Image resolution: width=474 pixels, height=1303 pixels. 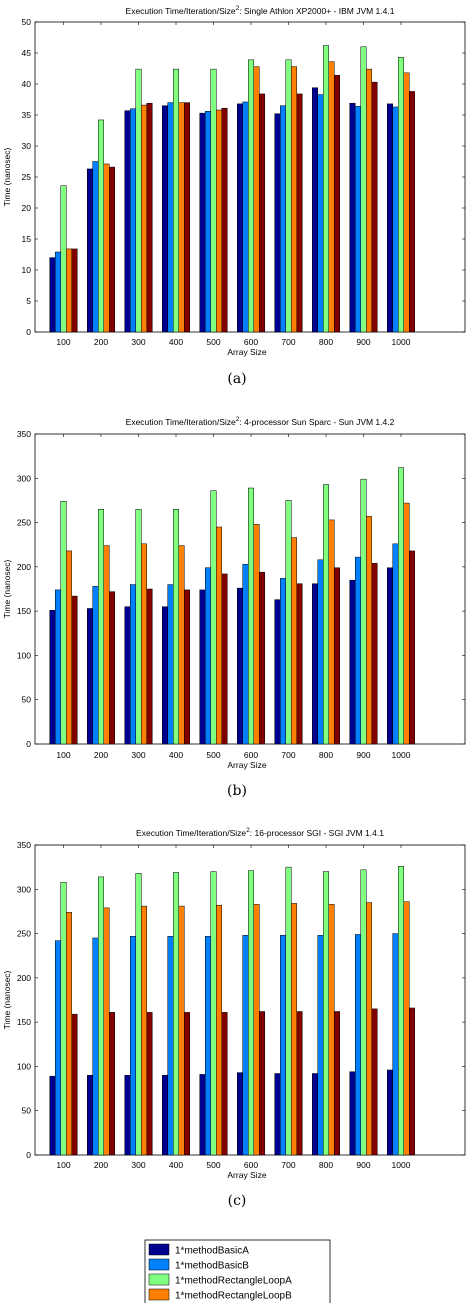 What do you see at coordinates (212, 1266) in the screenshot?
I see `legend-label: 1*methodBasicB` at bounding box center [212, 1266].